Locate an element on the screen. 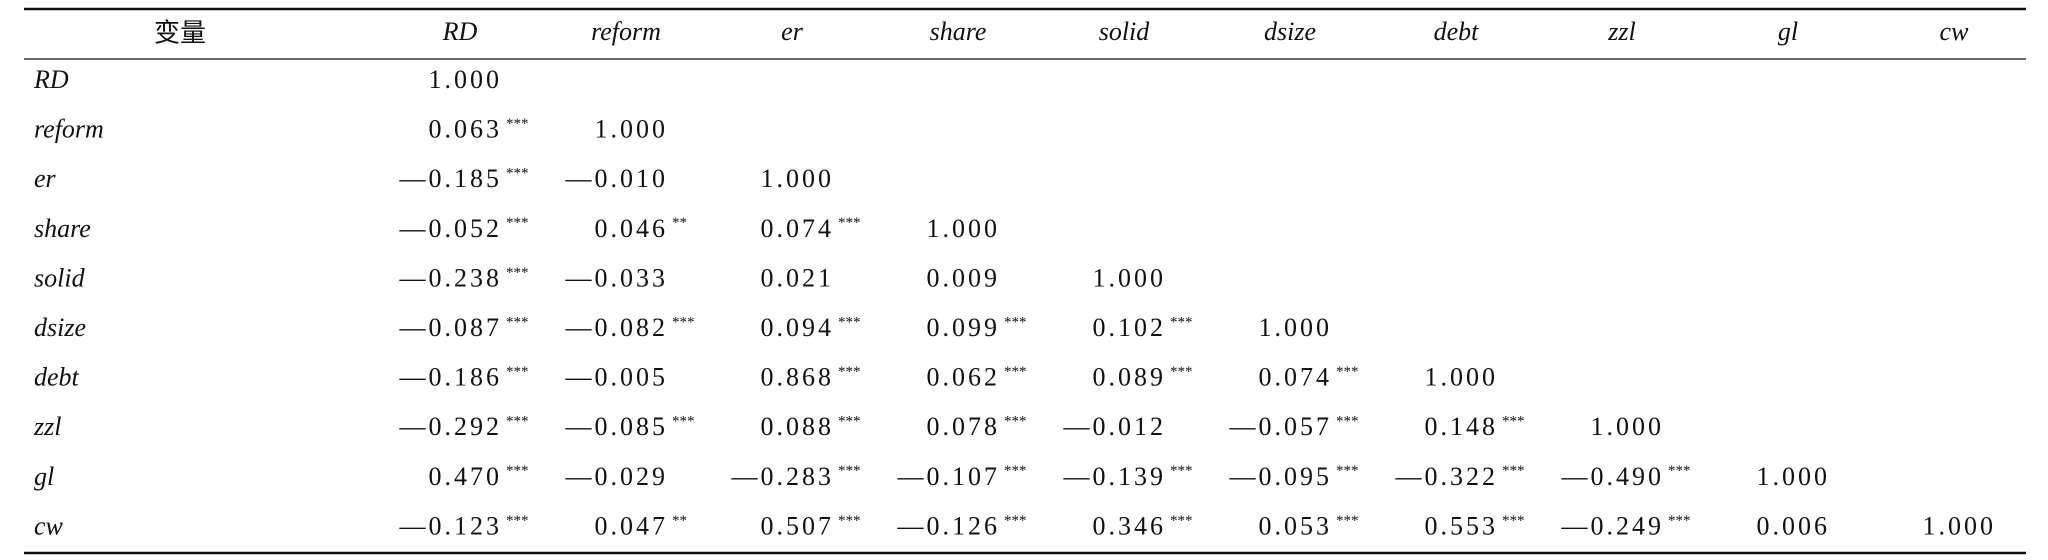 The height and width of the screenshot is (560, 2048). cell-value: 0.046 is located at coordinates (632, 228).